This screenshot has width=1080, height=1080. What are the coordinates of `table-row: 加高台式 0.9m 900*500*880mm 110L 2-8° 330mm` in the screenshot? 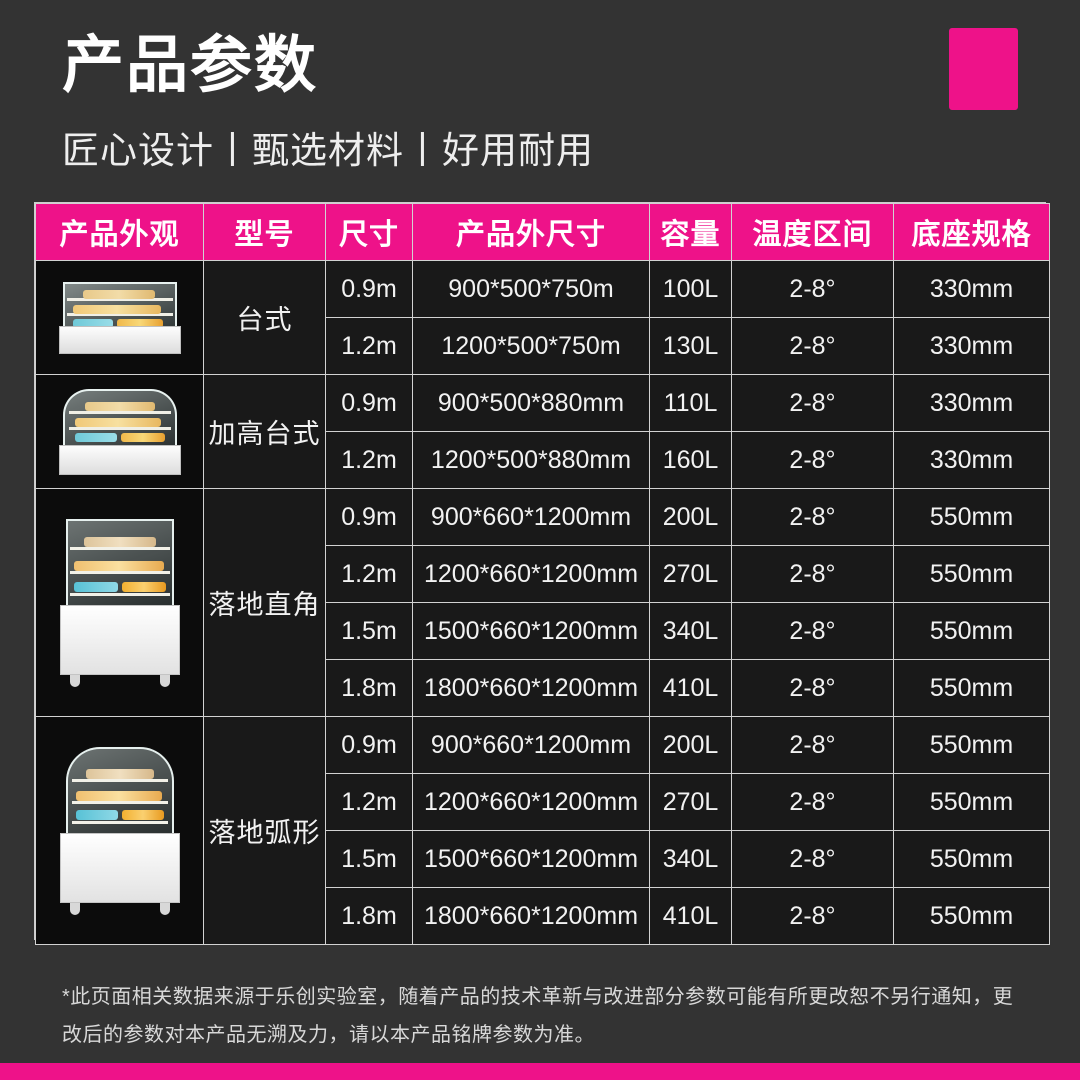 It's located at (542, 431).